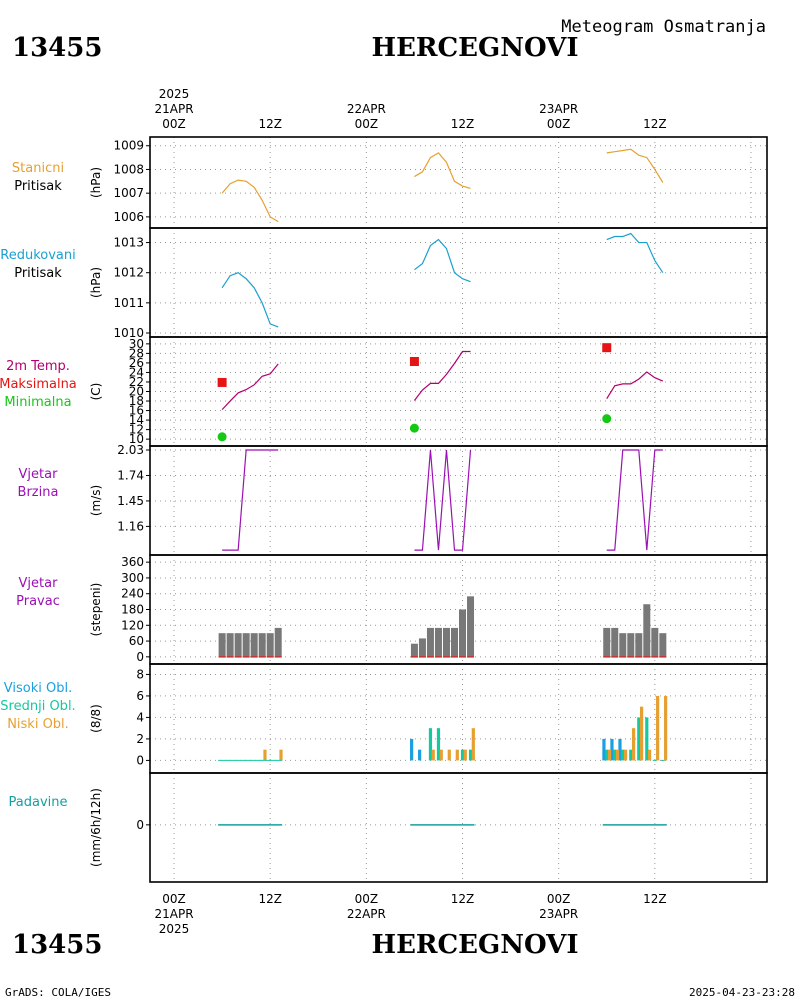  Describe the element at coordinates (136, 430) in the screenshot. I see `ytick-label-temperature: 12` at that location.